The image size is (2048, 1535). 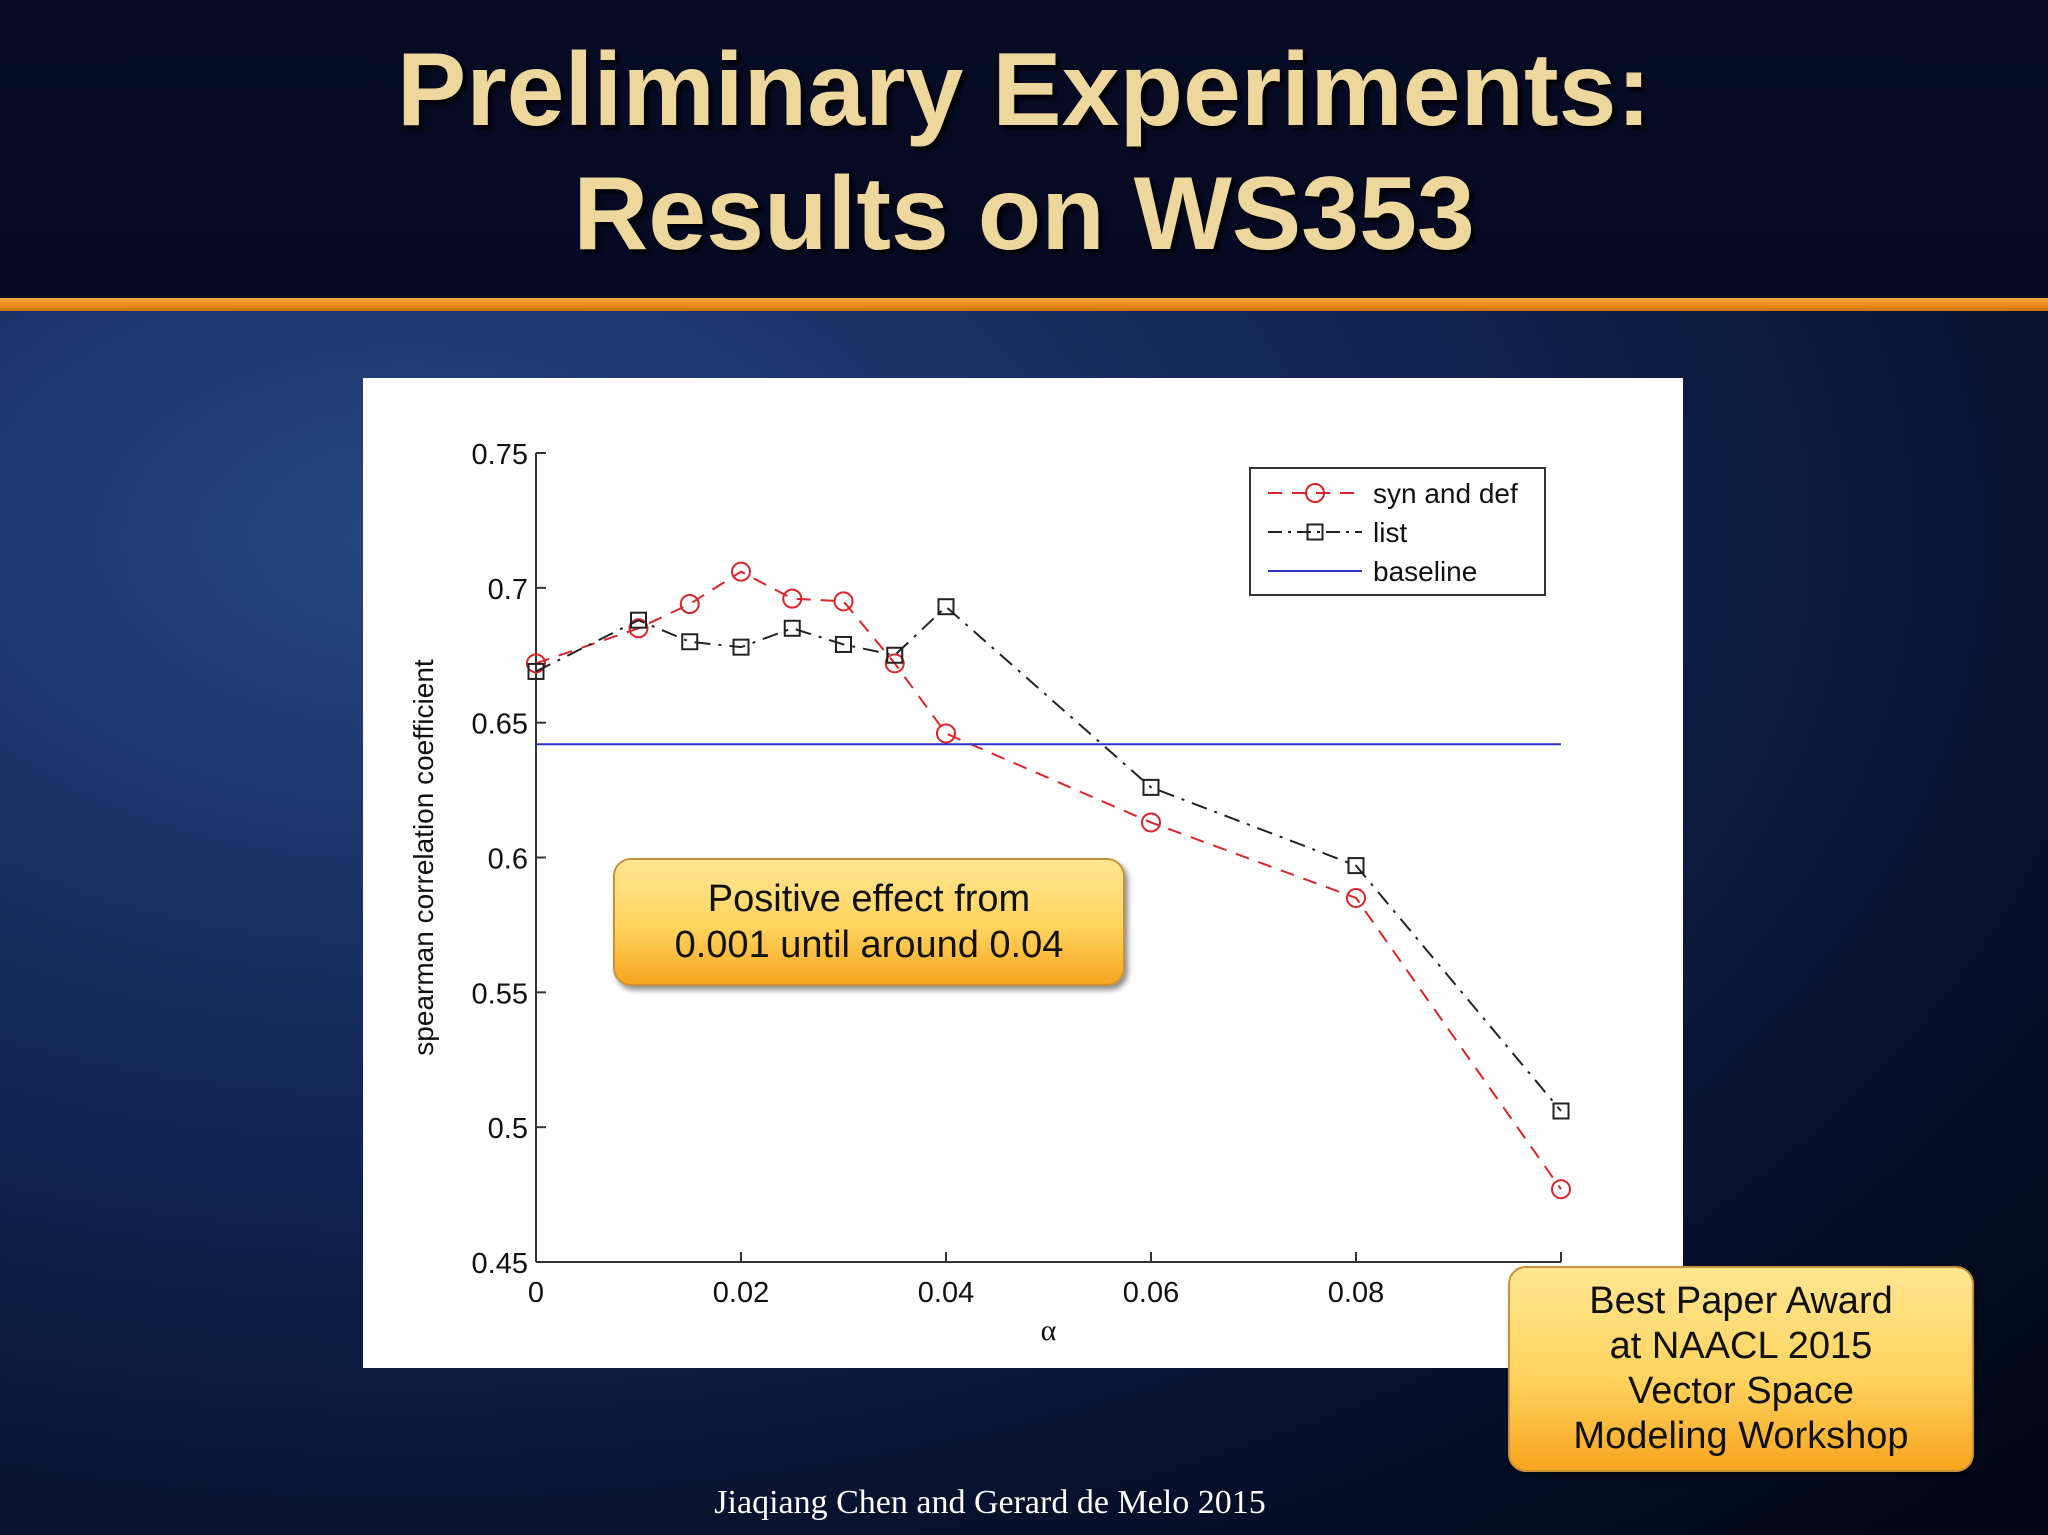 I want to click on y-axis-label: spearman correlation coefficient, so click(x=423, y=857).